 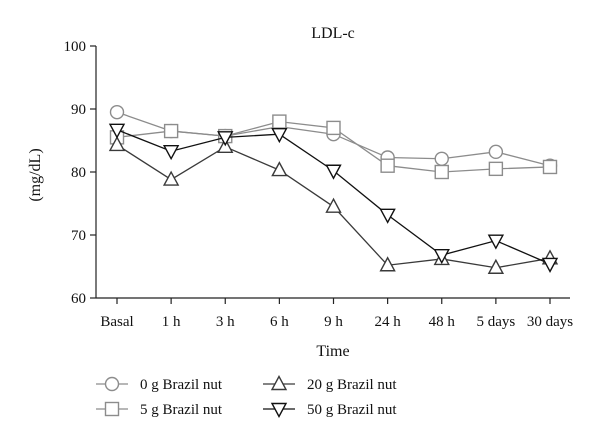 What do you see at coordinates (171, 322) in the screenshot?
I see `x-tick-label: 1 h` at bounding box center [171, 322].